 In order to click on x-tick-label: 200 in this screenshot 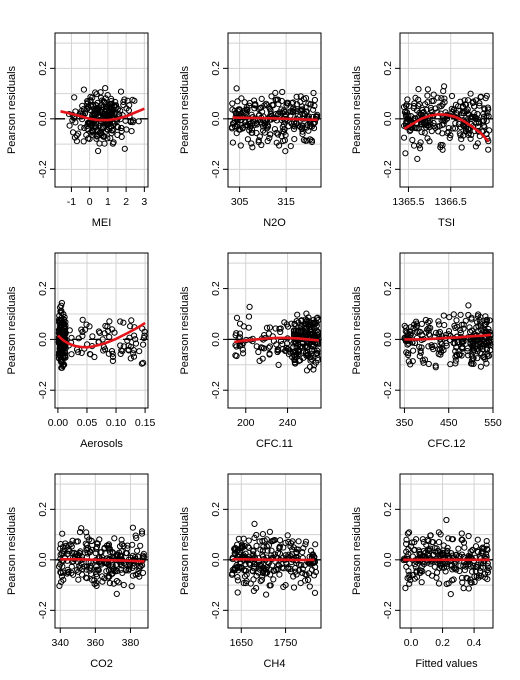, I will do `click(246, 423)`.